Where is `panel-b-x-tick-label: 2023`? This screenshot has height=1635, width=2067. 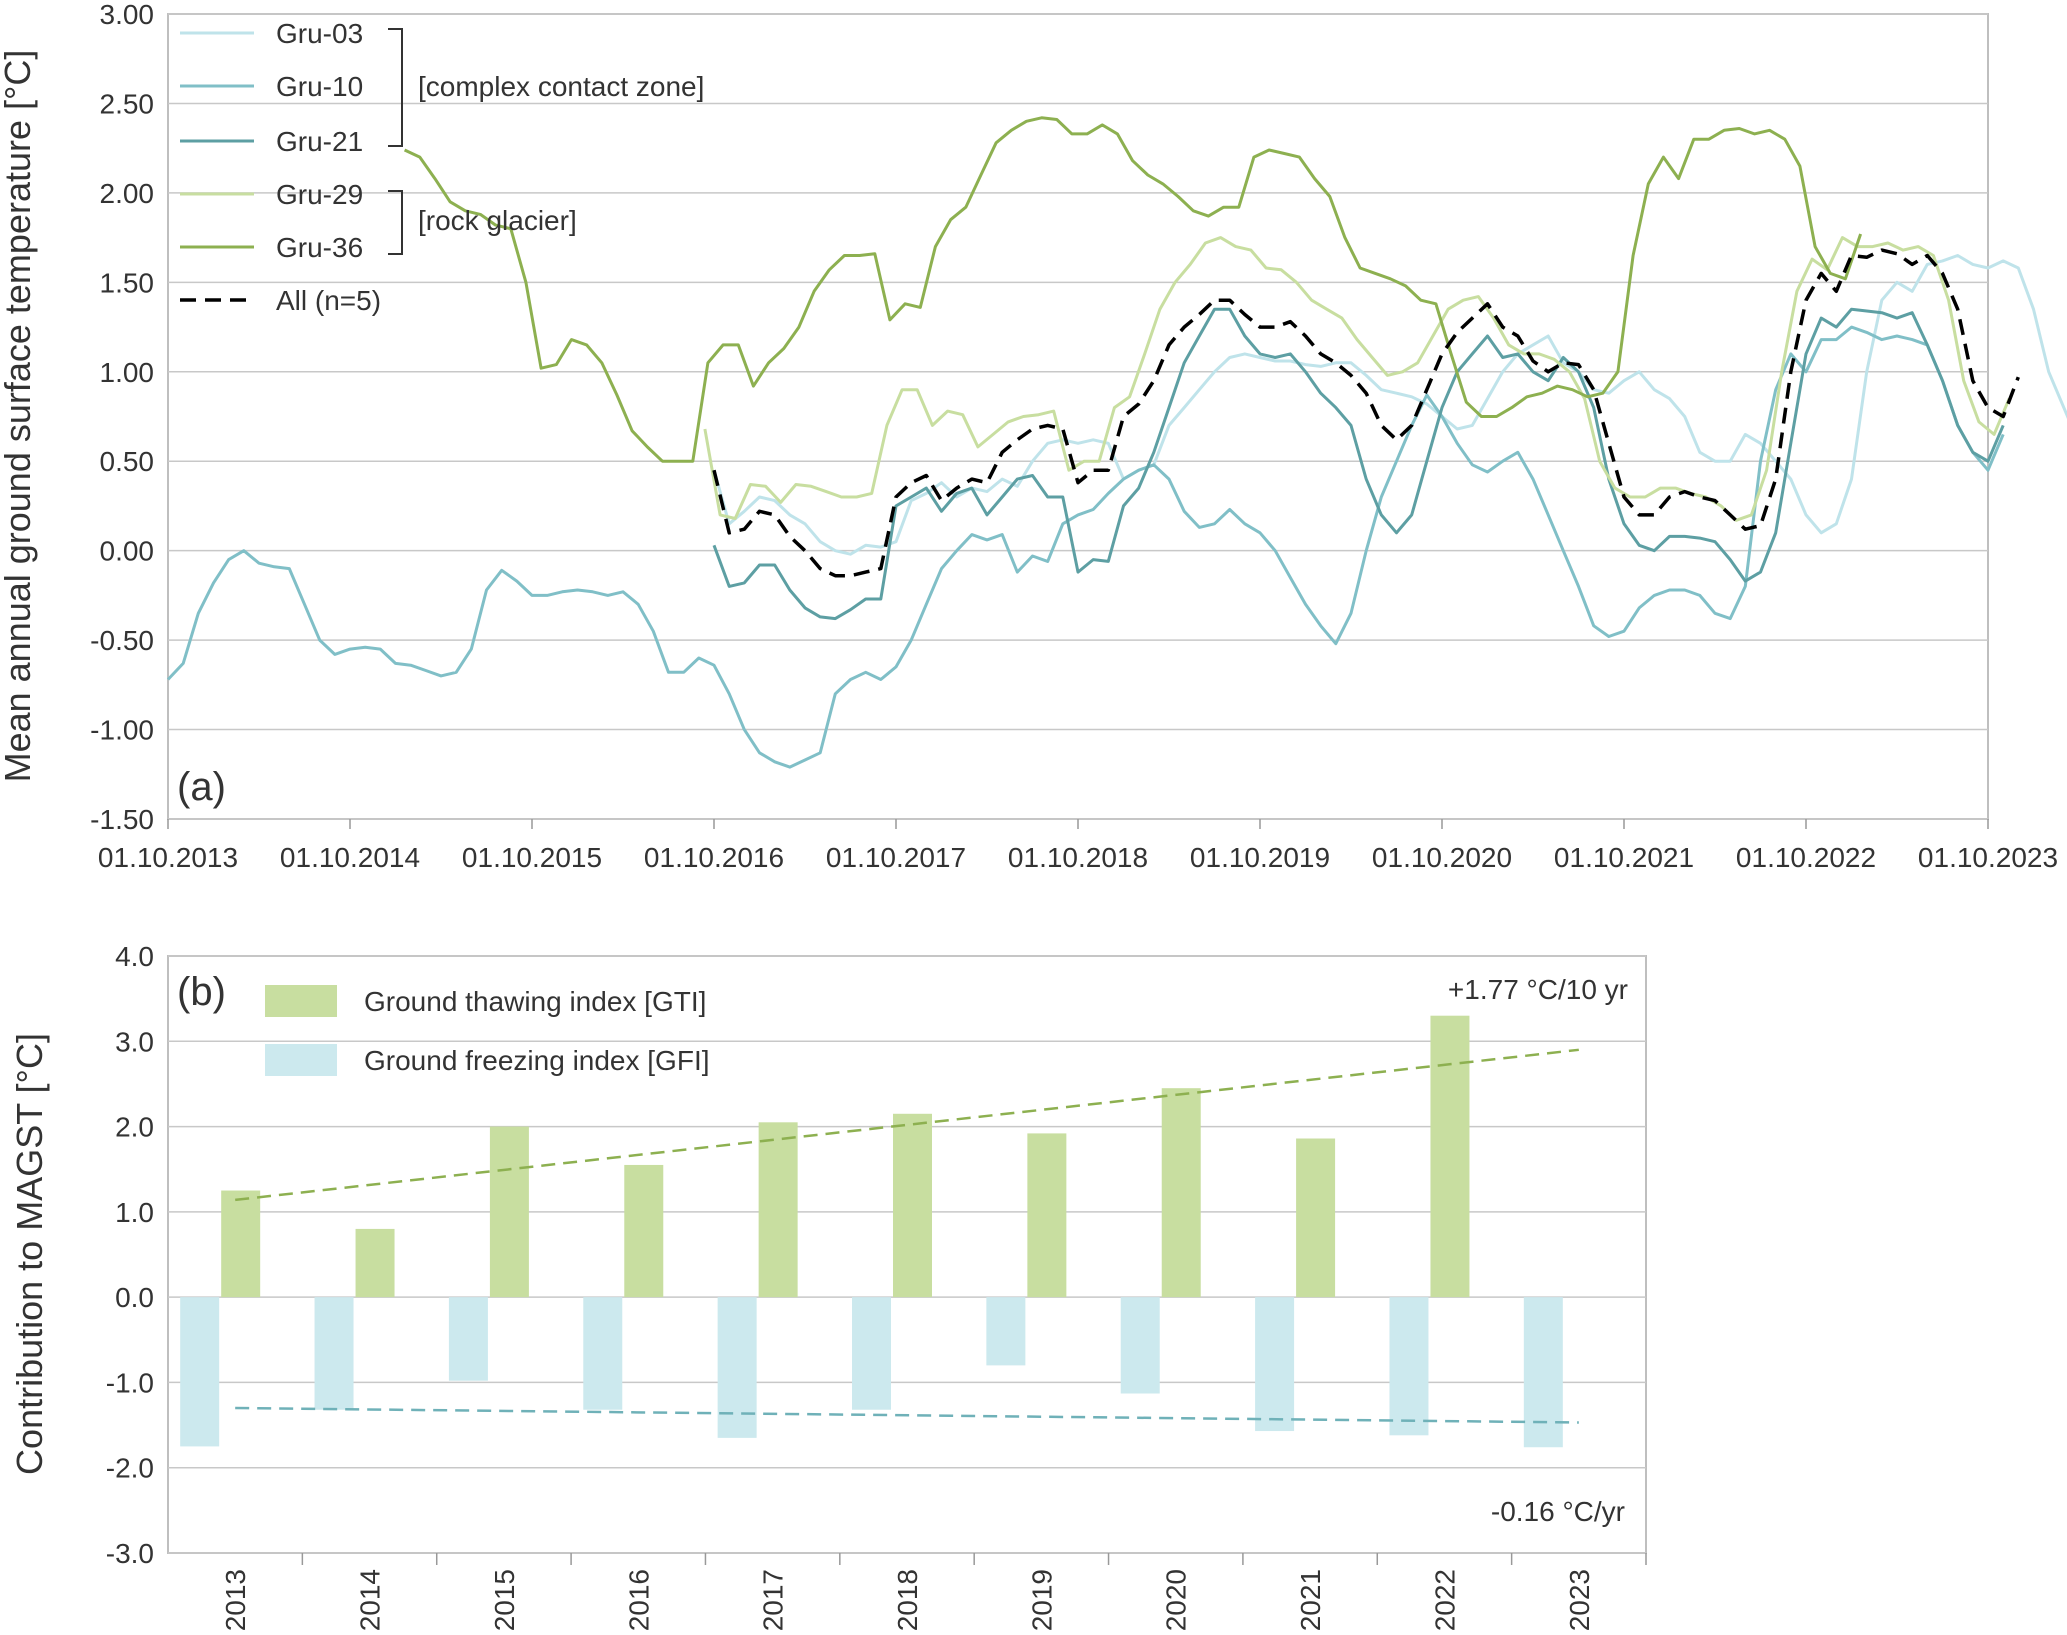 panel-b-x-tick-label: 2023 is located at coordinates (1579, 1600).